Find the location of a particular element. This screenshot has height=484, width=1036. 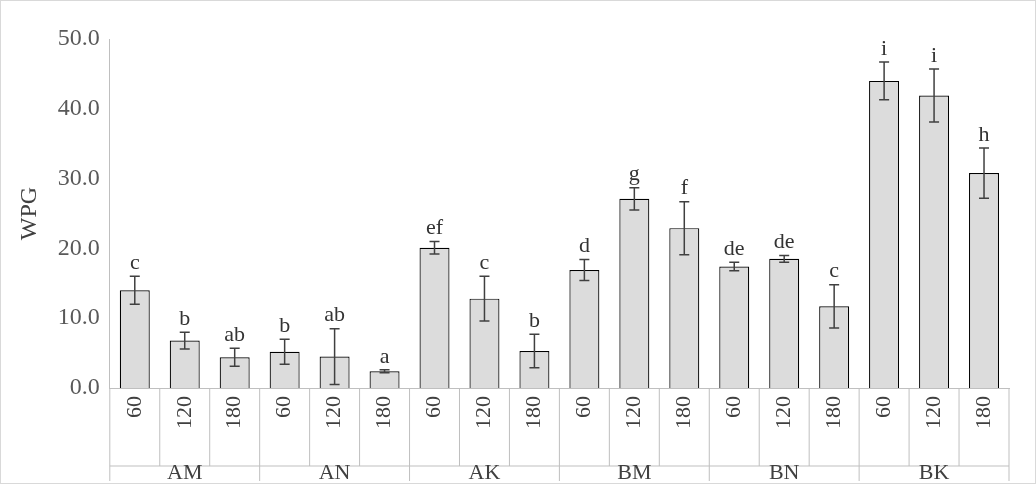

y-axis-title: WPG is located at coordinates (27, 213).